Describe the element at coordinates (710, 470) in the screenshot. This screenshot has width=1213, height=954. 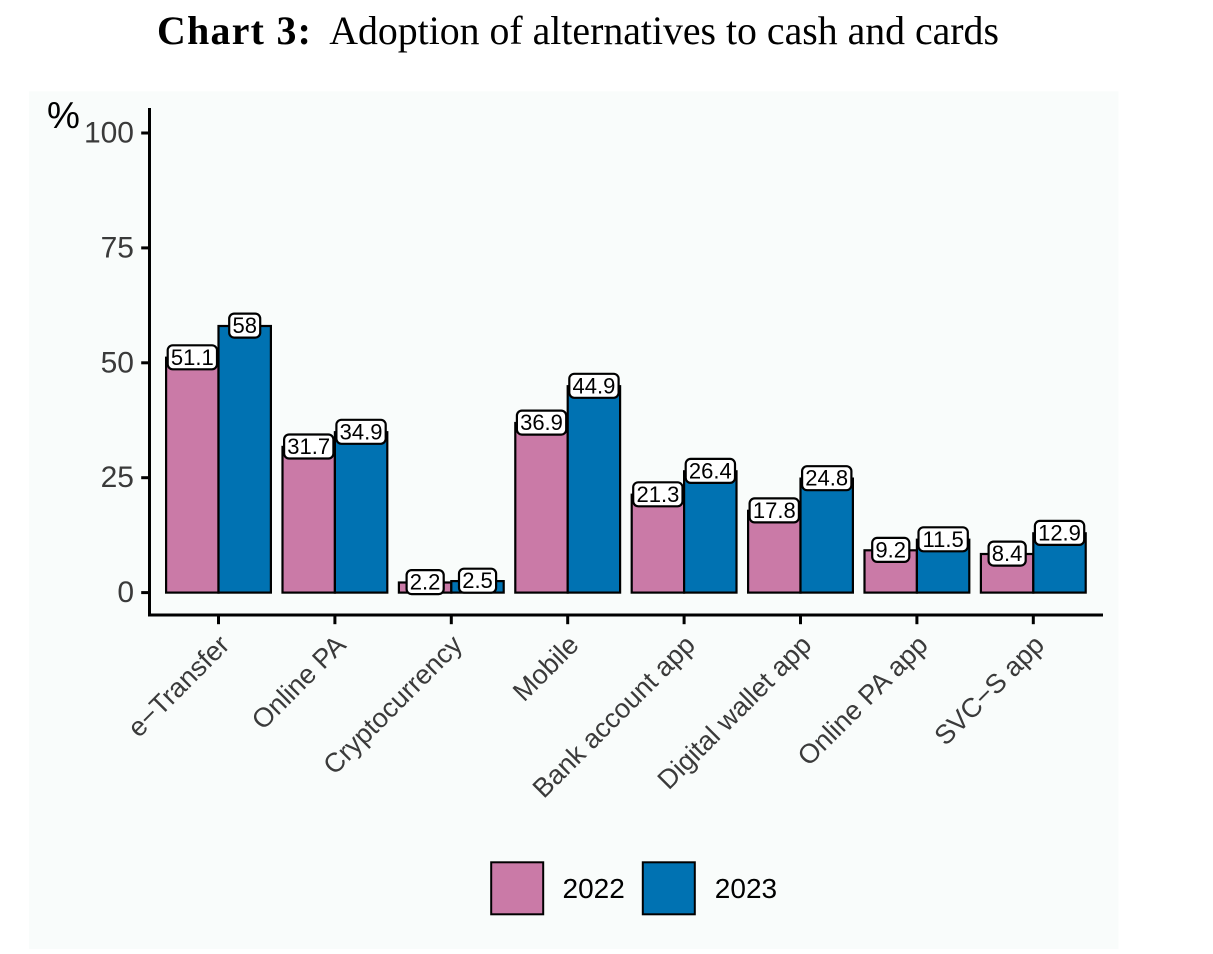
I see `svg-text: 26.4` at that location.